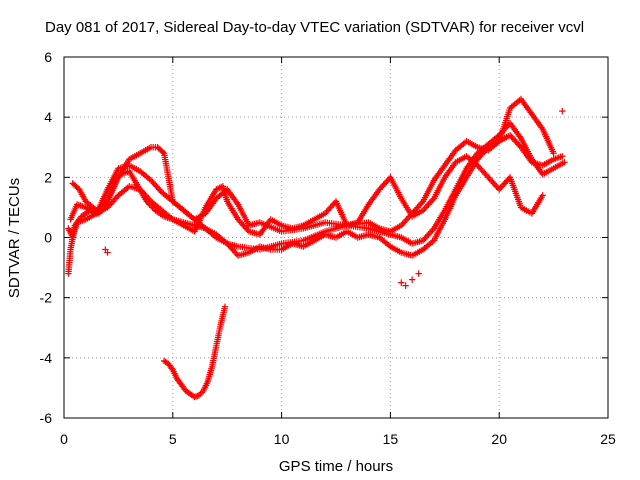 Image resolution: width=640 pixels, height=480 pixels. What do you see at coordinates (46, 358) in the screenshot?
I see `y-tick-label: -4` at bounding box center [46, 358].